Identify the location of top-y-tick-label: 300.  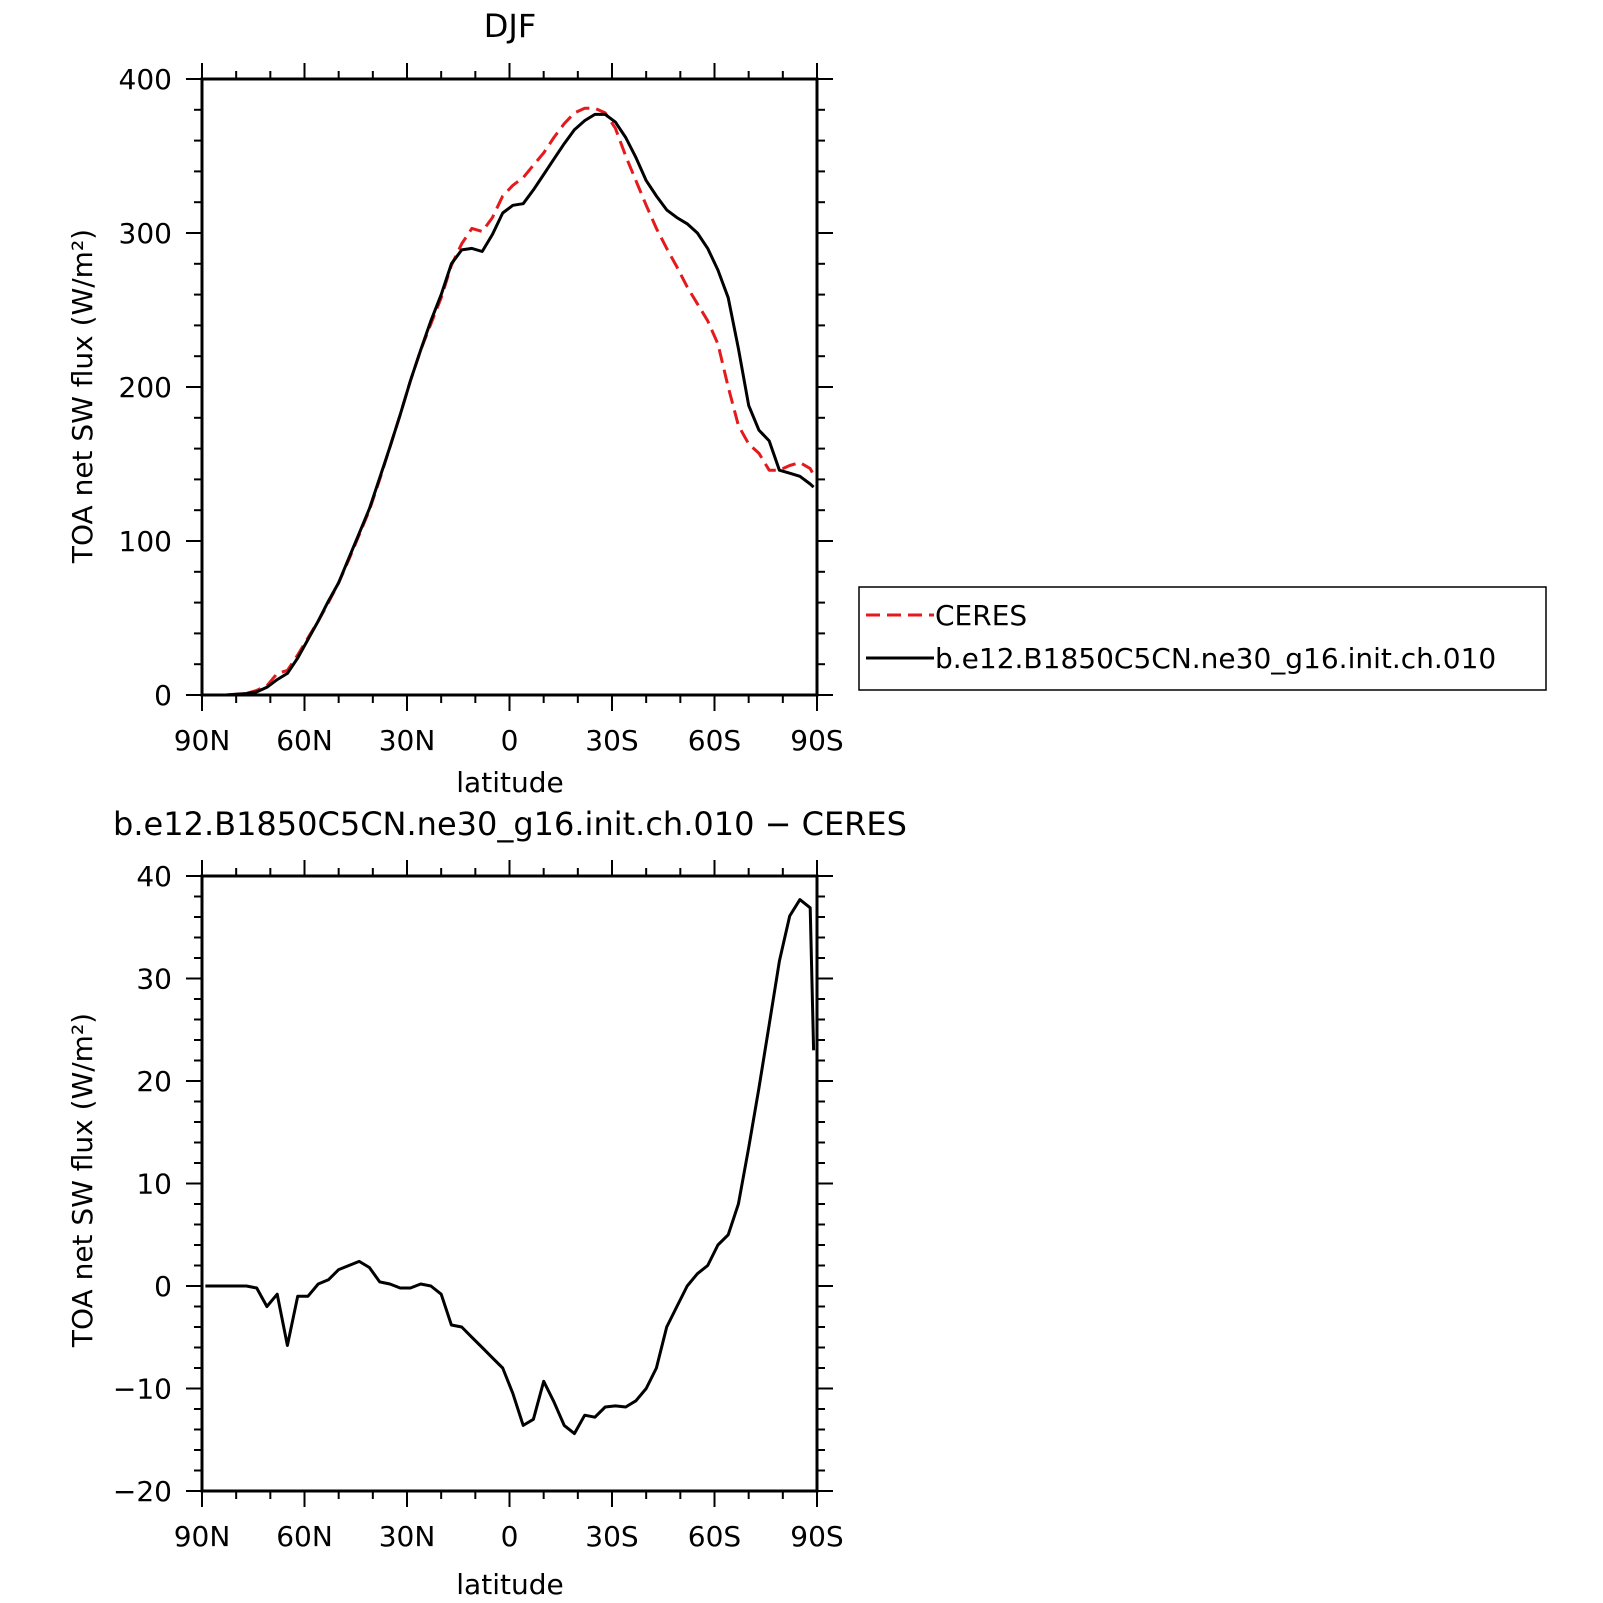
(145, 233).